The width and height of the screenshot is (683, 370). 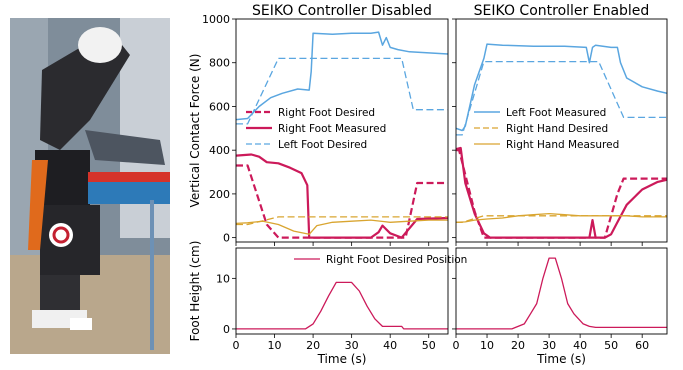 I want to click on y-tick-label: 600, so click(x=219, y=106).